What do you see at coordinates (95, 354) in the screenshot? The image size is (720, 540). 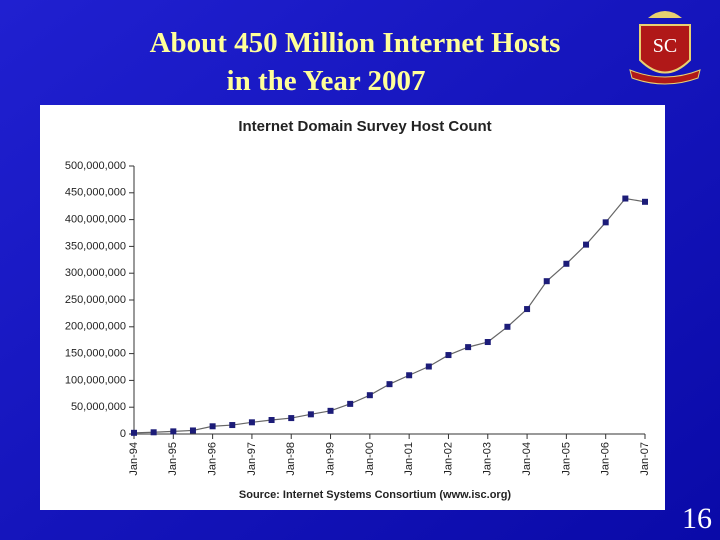 I see `y-tick-label: 150,000,000` at bounding box center [95, 354].